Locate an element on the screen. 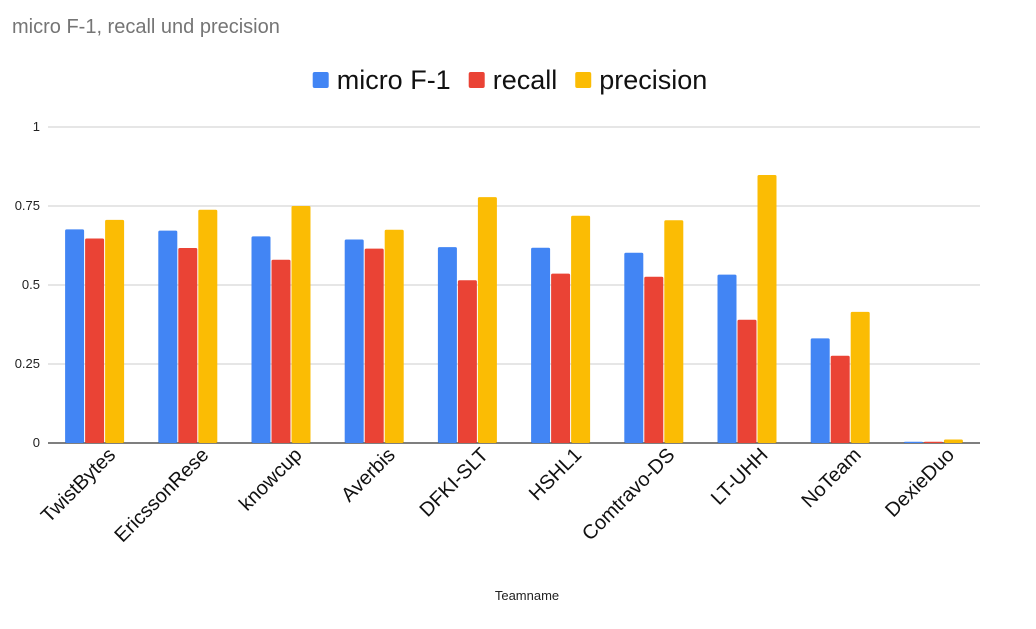  legend: micro F-1 recall precision is located at coordinates (509, 80).